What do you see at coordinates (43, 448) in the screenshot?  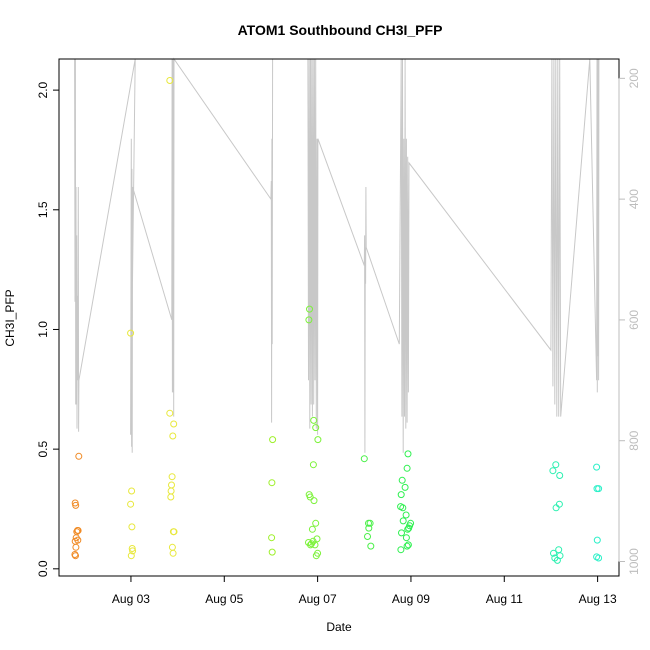 I see `y-tick-label: 0.5` at bounding box center [43, 448].